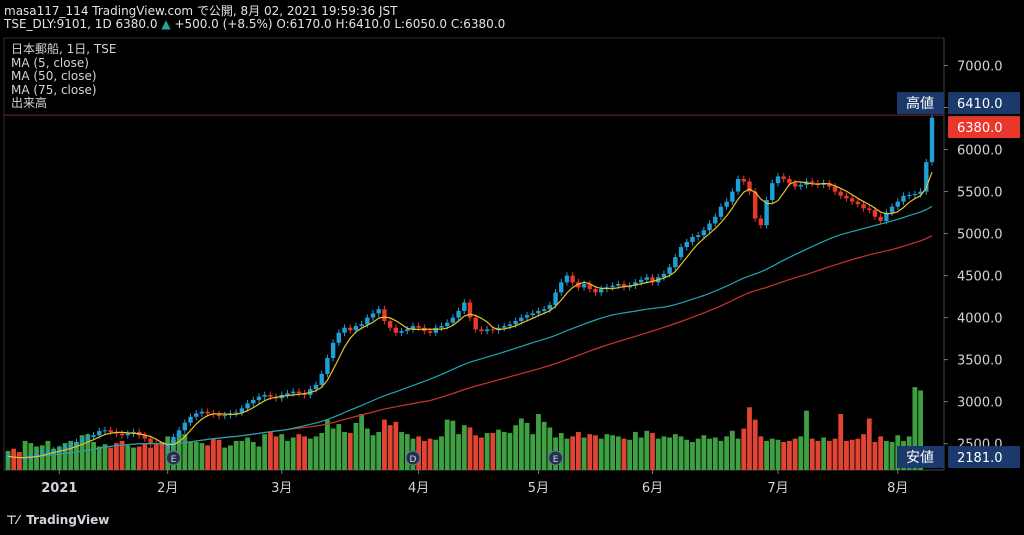  I want to click on tradingview-logo-icon: ⊤⁄, so click(12, 520).